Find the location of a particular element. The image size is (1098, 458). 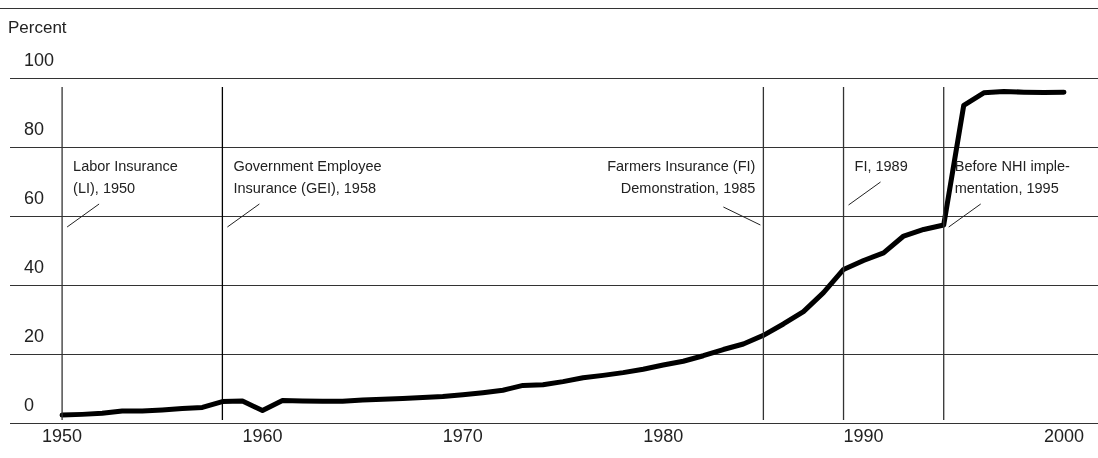

y-tick-label: 80 is located at coordinates (34, 128).